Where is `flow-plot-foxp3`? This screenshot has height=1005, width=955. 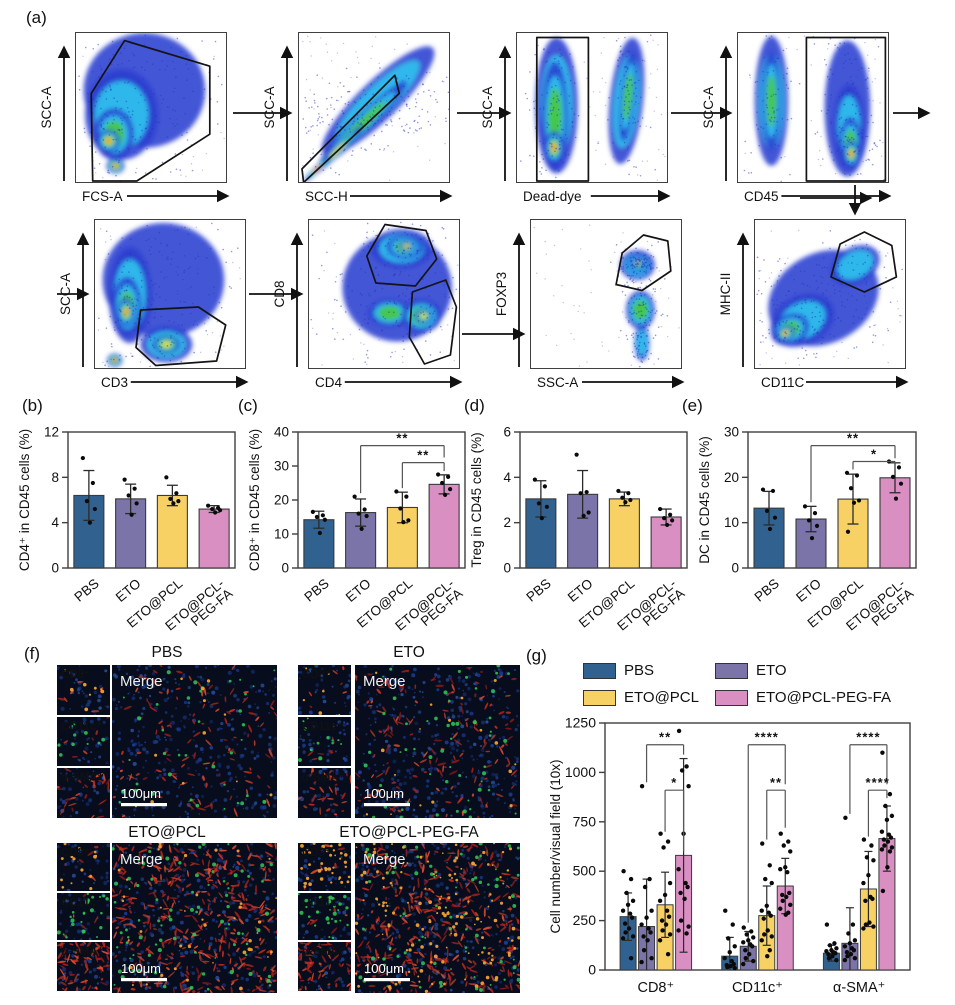 flow-plot-foxp3 is located at coordinates (606, 294).